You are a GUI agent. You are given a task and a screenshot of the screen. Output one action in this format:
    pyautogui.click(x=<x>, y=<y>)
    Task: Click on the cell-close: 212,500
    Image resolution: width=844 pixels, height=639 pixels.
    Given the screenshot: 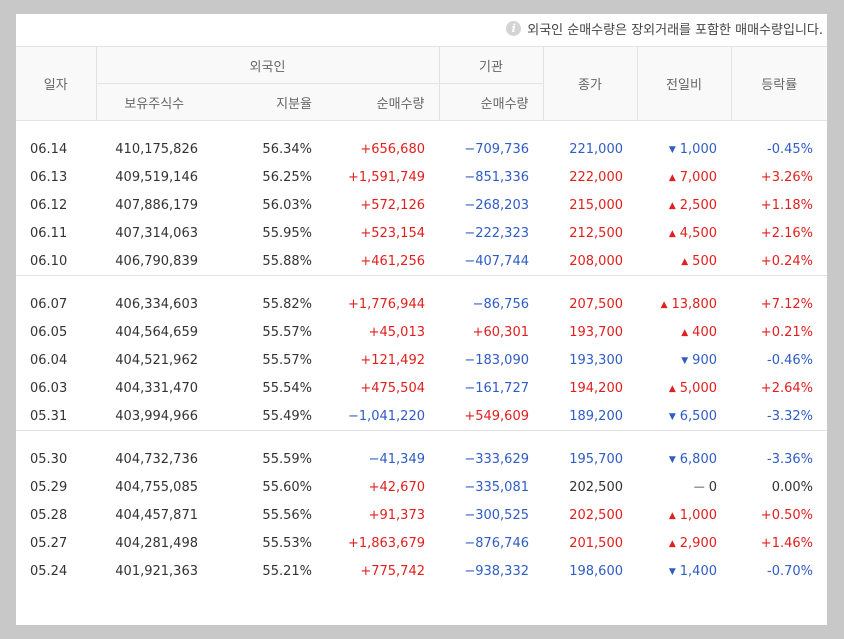 What is the action you would take?
    pyautogui.click(x=596, y=233)
    